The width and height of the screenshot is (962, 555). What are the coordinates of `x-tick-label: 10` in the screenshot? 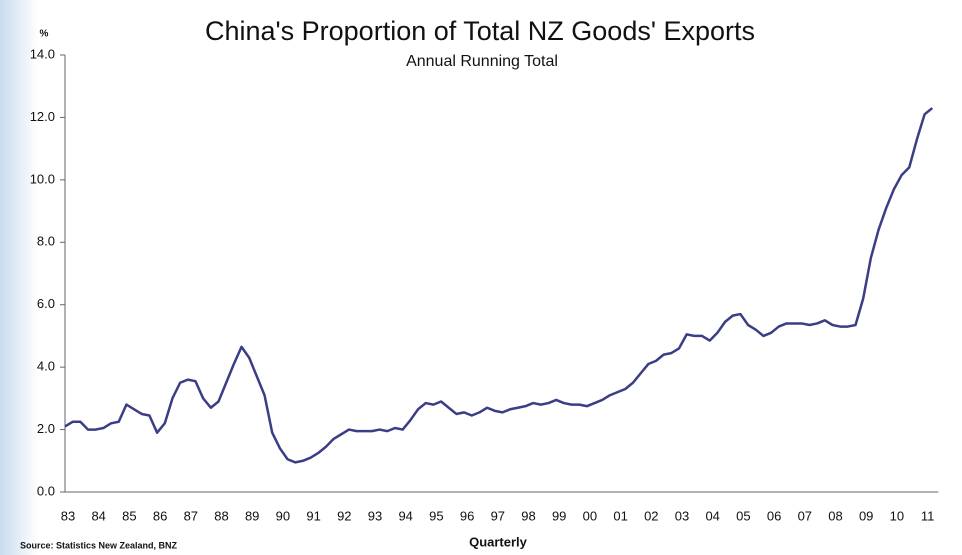 It's located at (897, 515).